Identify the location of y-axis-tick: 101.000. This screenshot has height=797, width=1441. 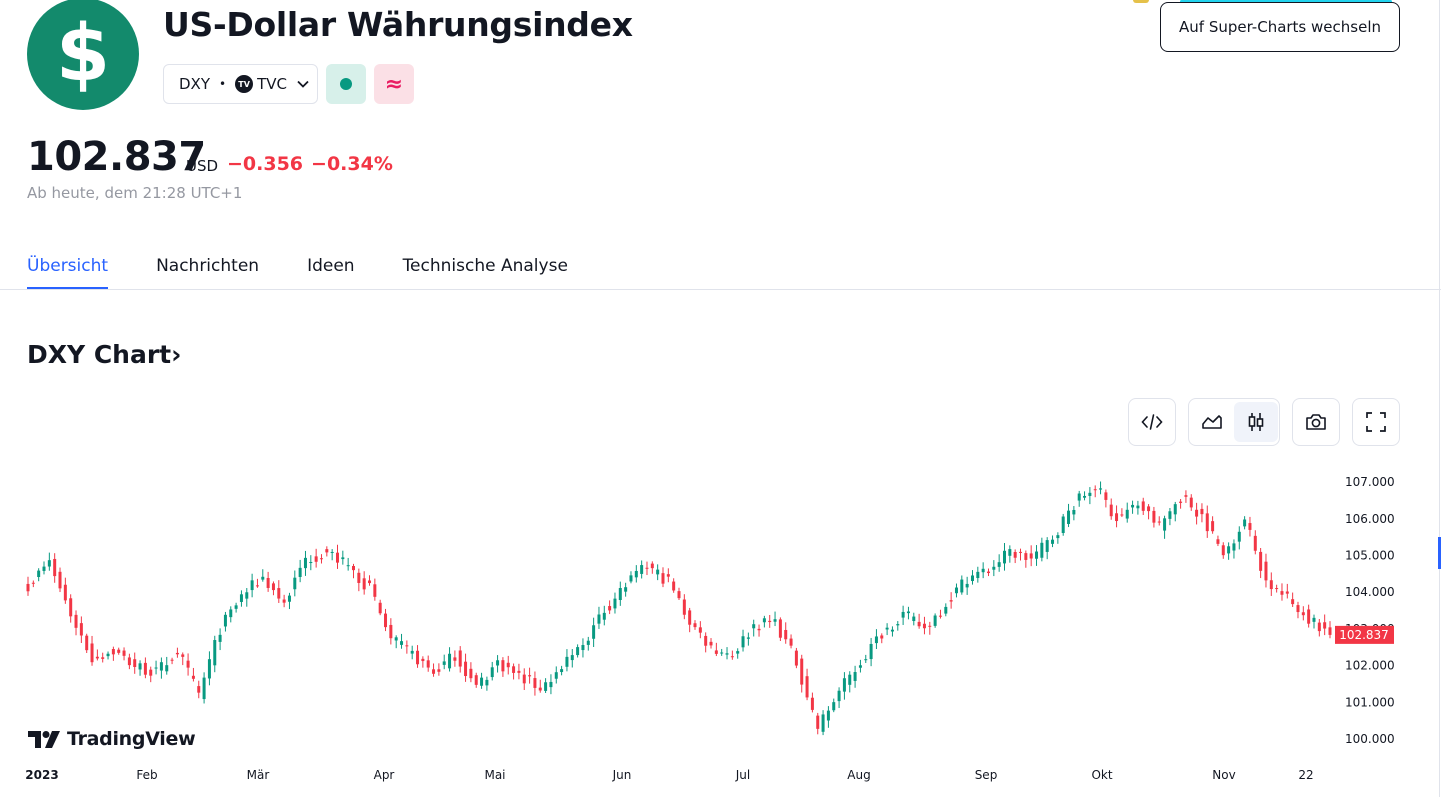
(1370, 702).